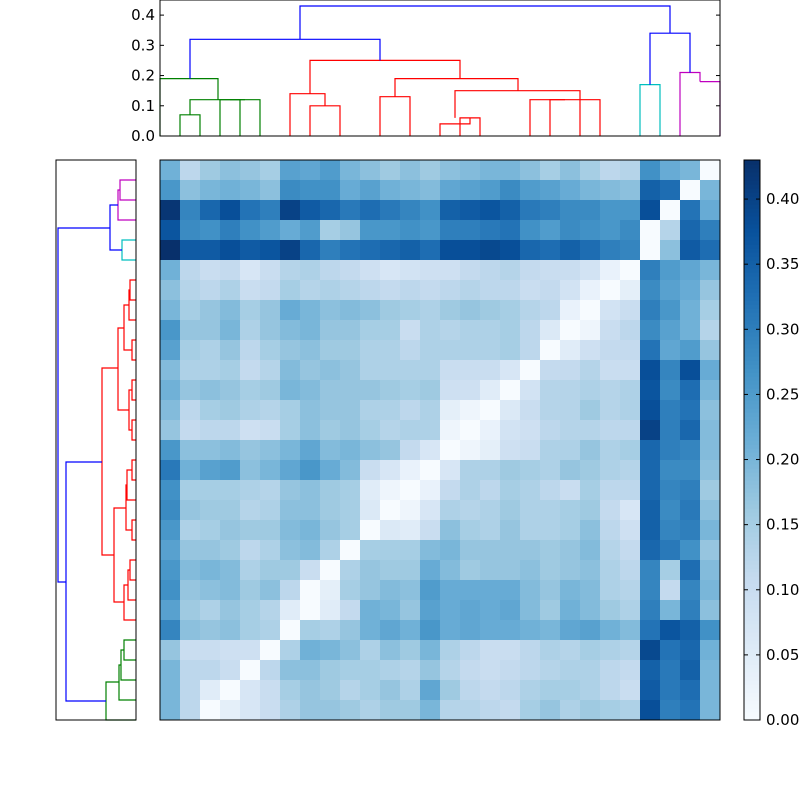 This screenshot has height=800, width=800. What do you see at coordinates (771, 459) in the screenshot?
I see `colorbar-axis: 0.00 0.05 0.10 0.15 0.20 0.25 0.30 0.35 0.40` at bounding box center [771, 459].